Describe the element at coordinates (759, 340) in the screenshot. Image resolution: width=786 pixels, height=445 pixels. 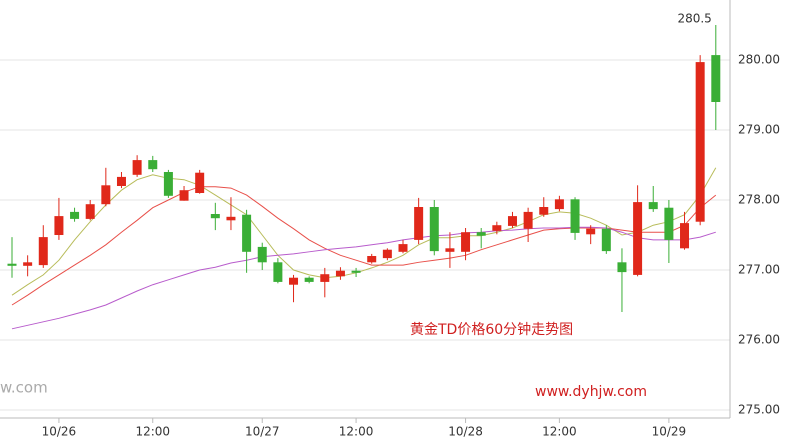
I see `y-tick-label: 276.00` at that location.